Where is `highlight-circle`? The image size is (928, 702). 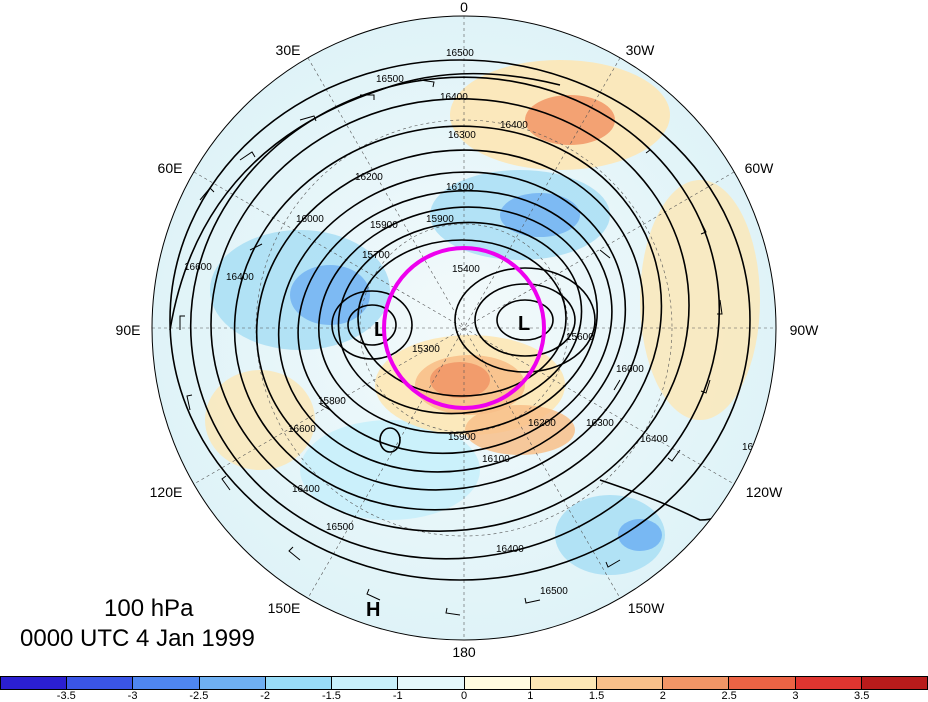
highlight-circle is located at coordinates (464, 328).